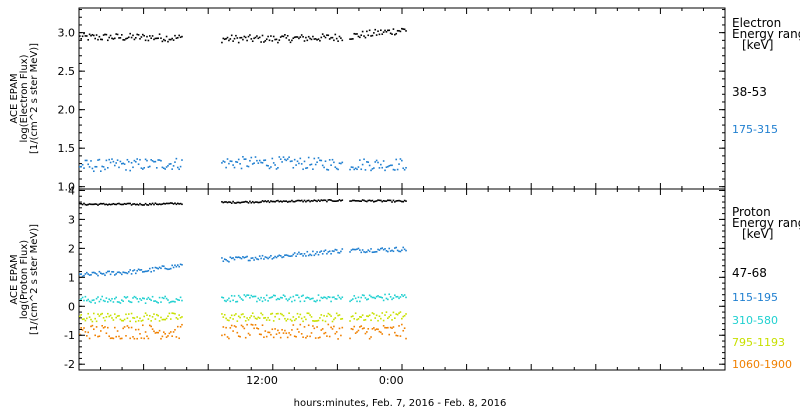 This screenshot has height=410, width=800. I want to click on y-tick-label: 4, so click(71, 190).